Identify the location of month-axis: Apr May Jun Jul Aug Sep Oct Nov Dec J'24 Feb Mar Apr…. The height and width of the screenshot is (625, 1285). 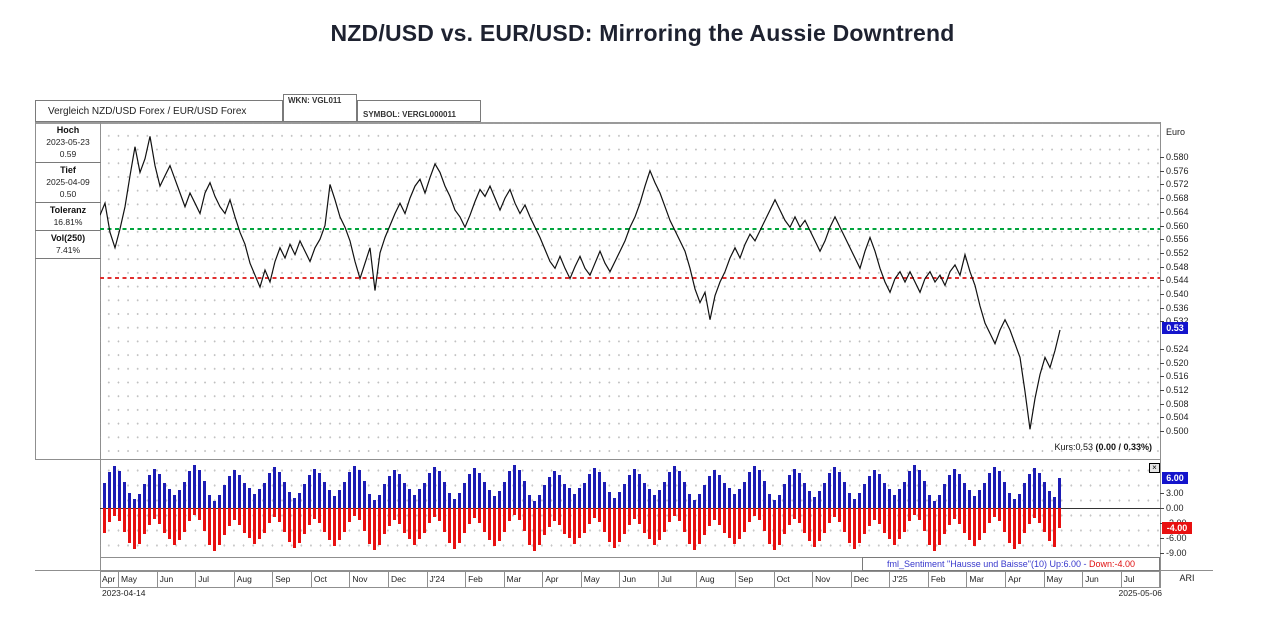
(630, 579).